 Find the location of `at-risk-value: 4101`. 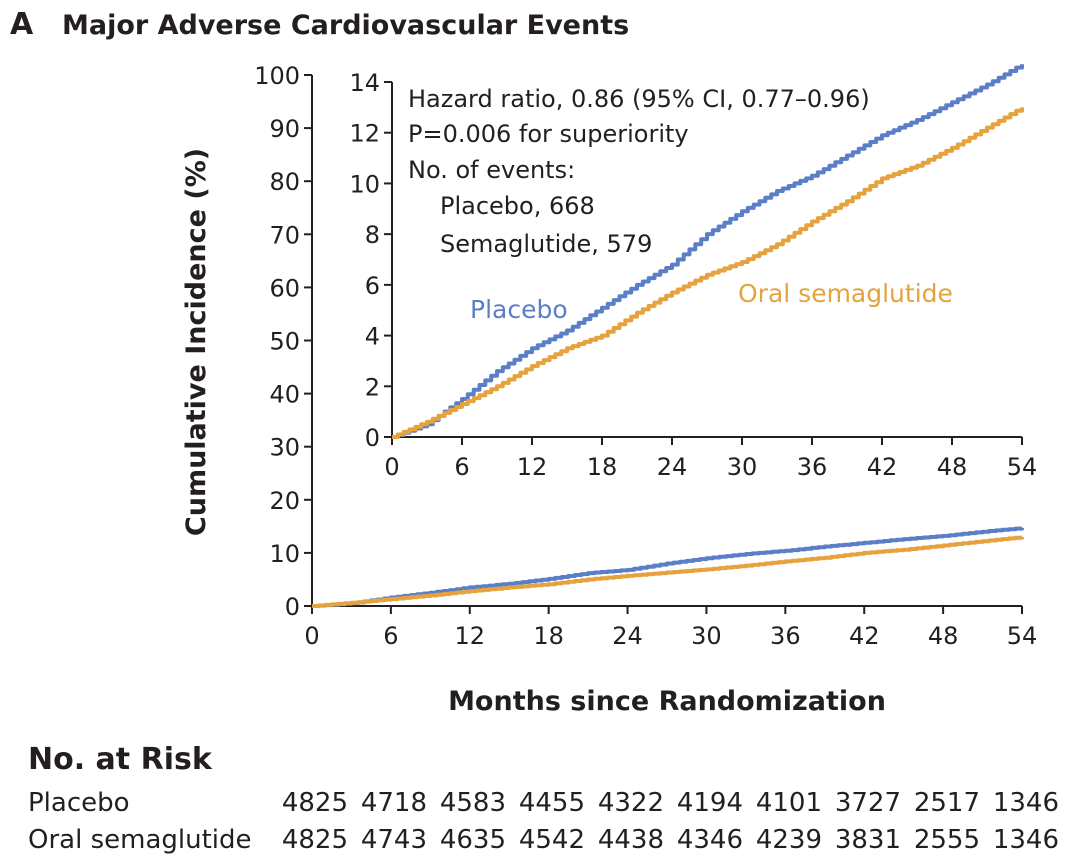

at-risk-value: 4101 is located at coordinates (788, 803).